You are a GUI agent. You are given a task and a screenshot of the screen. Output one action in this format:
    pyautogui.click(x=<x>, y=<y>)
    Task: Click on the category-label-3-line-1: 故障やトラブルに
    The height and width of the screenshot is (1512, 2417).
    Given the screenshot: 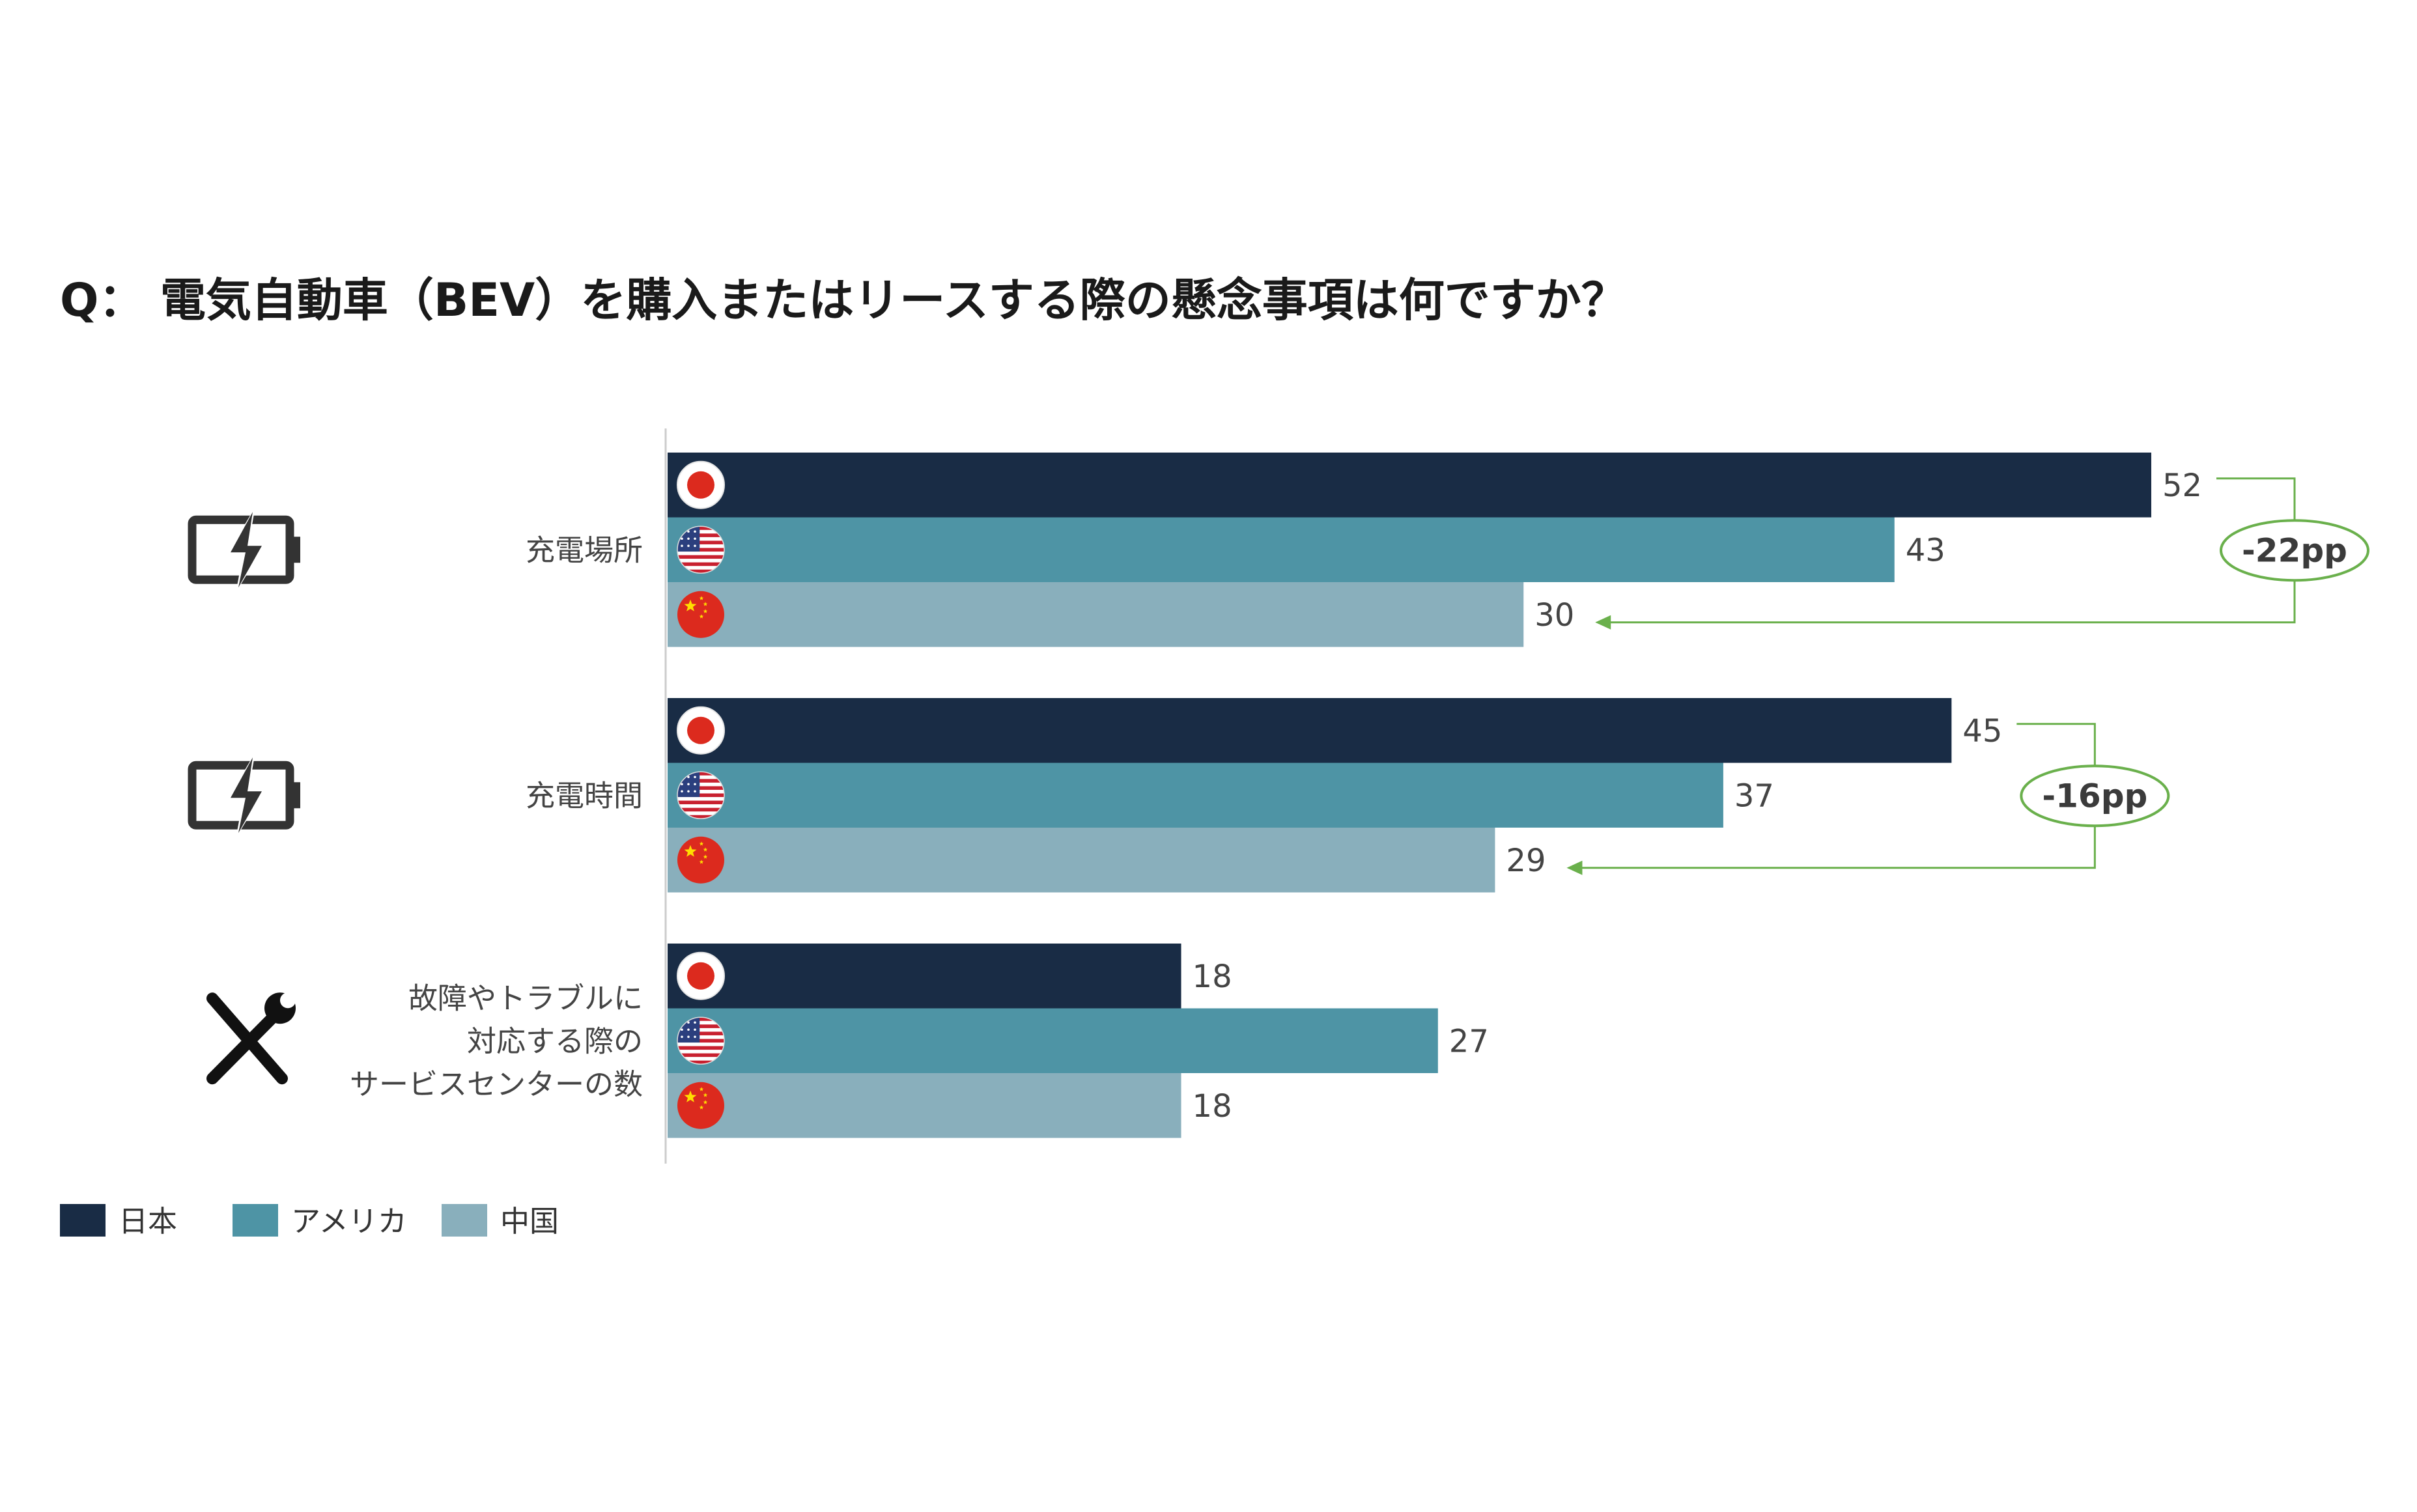 What is the action you would take?
    pyautogui.click(x=525, y=998)
    